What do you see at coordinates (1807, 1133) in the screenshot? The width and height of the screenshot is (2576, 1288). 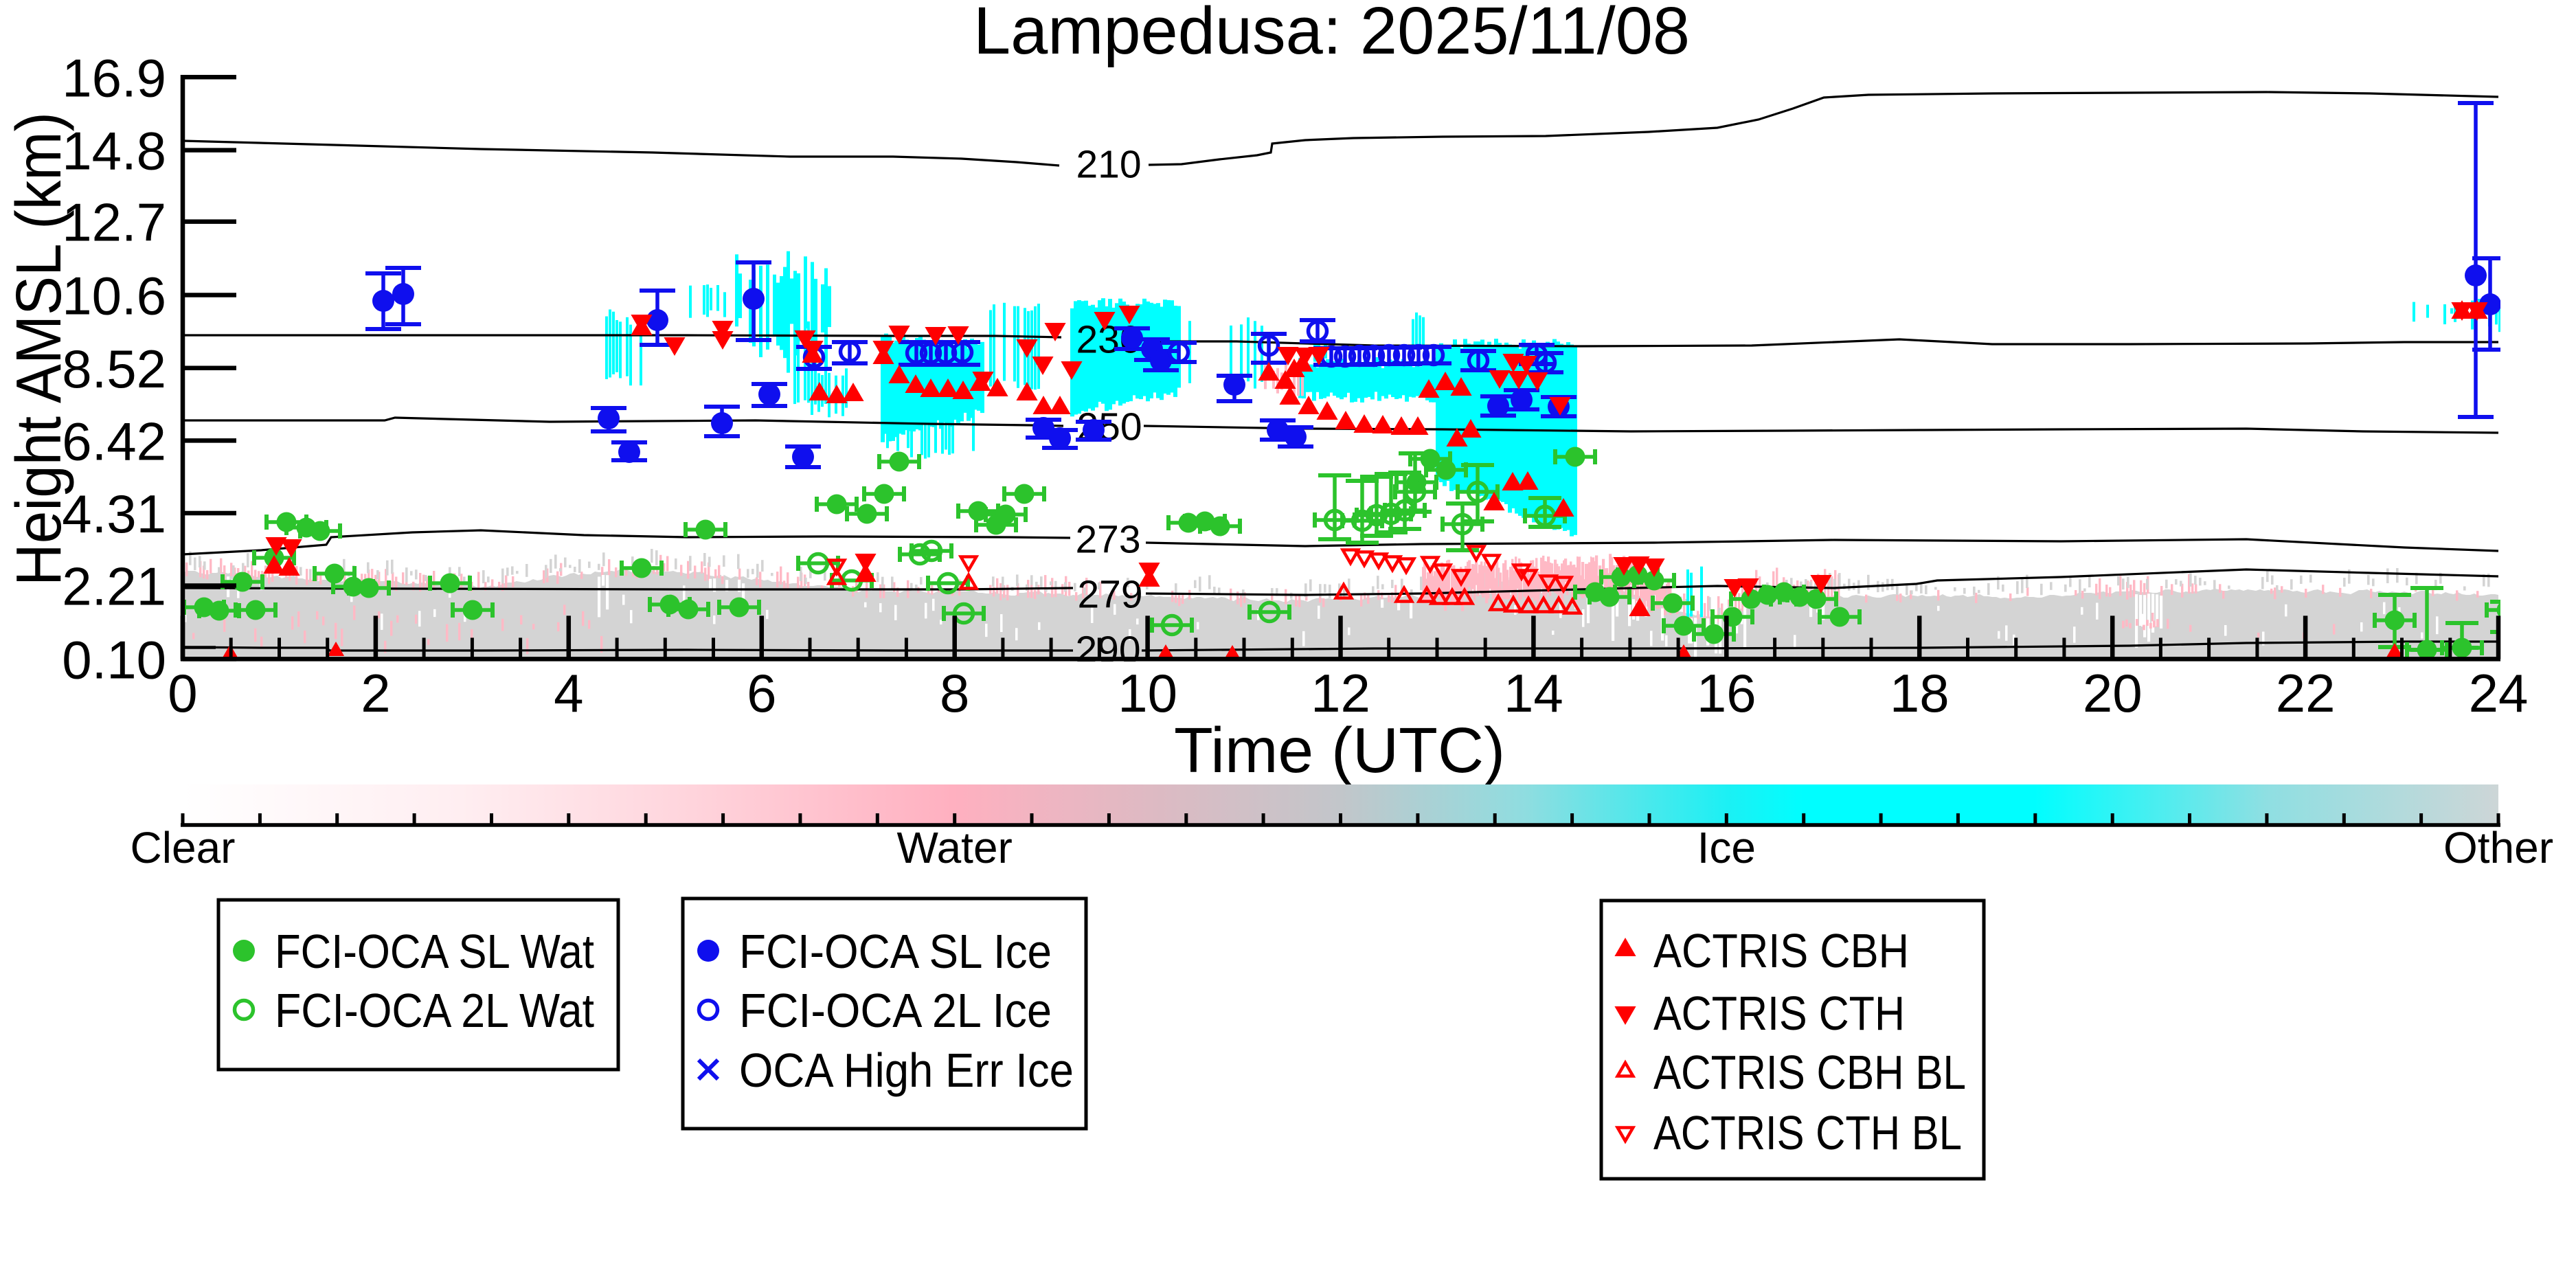 I see `svg-text: ACTRIS CTH BL` at bounding box center [1807, 1133].